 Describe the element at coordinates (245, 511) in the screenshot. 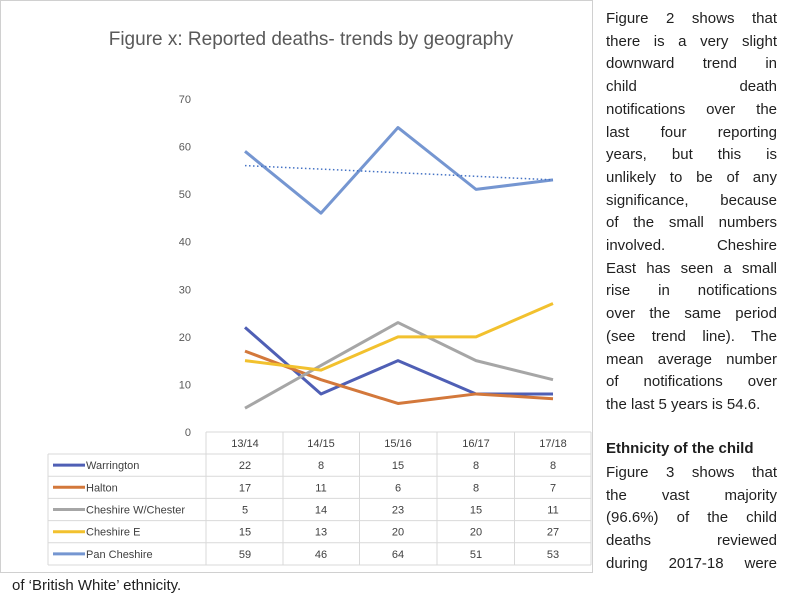

I see `table-cell-value: 5` at that location.